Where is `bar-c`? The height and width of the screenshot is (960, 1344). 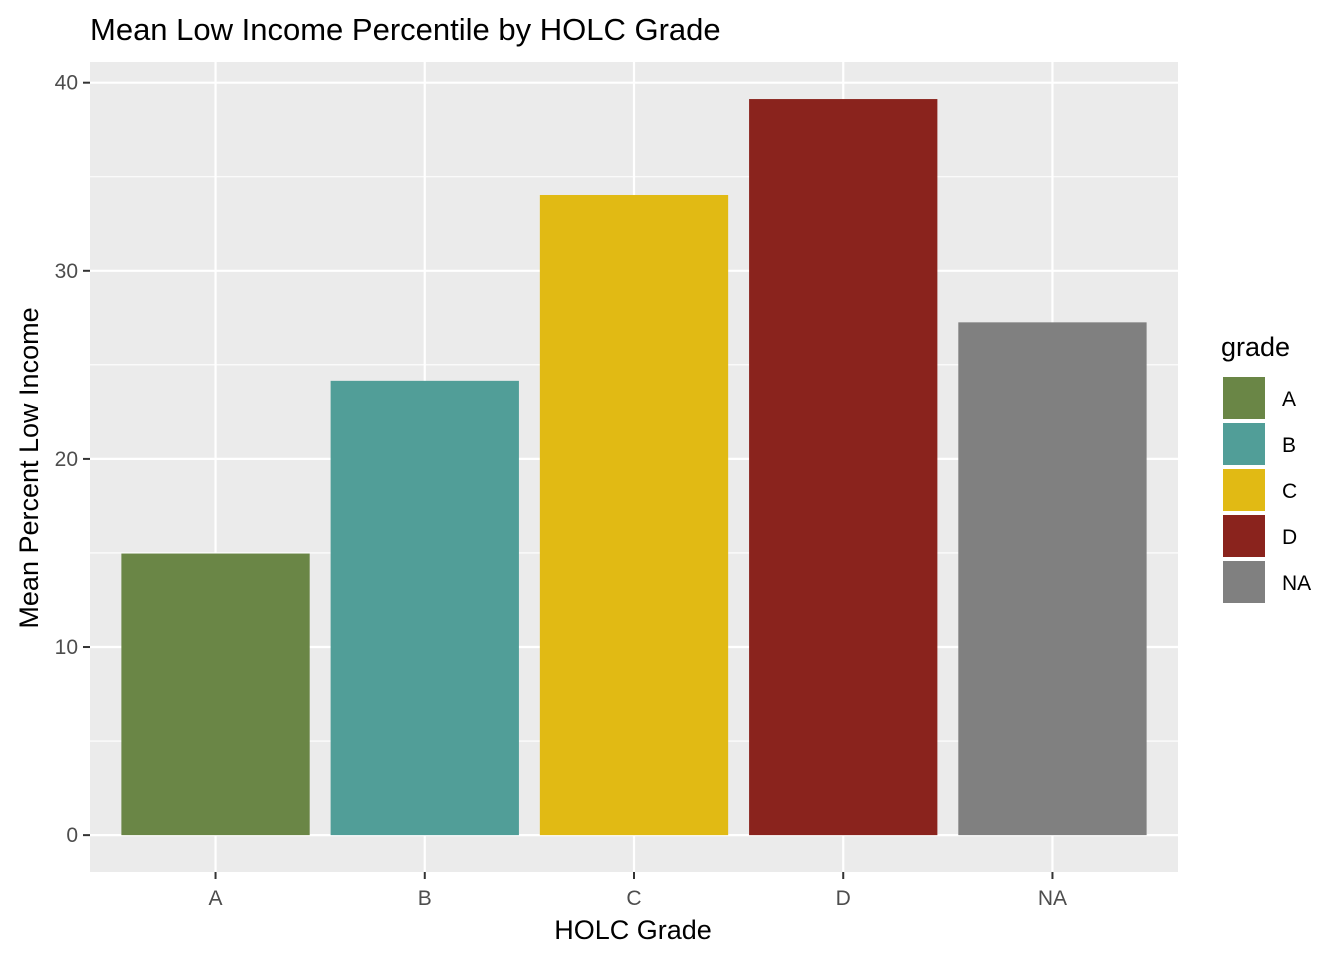 bar-c is located at coordinates (634, 515).